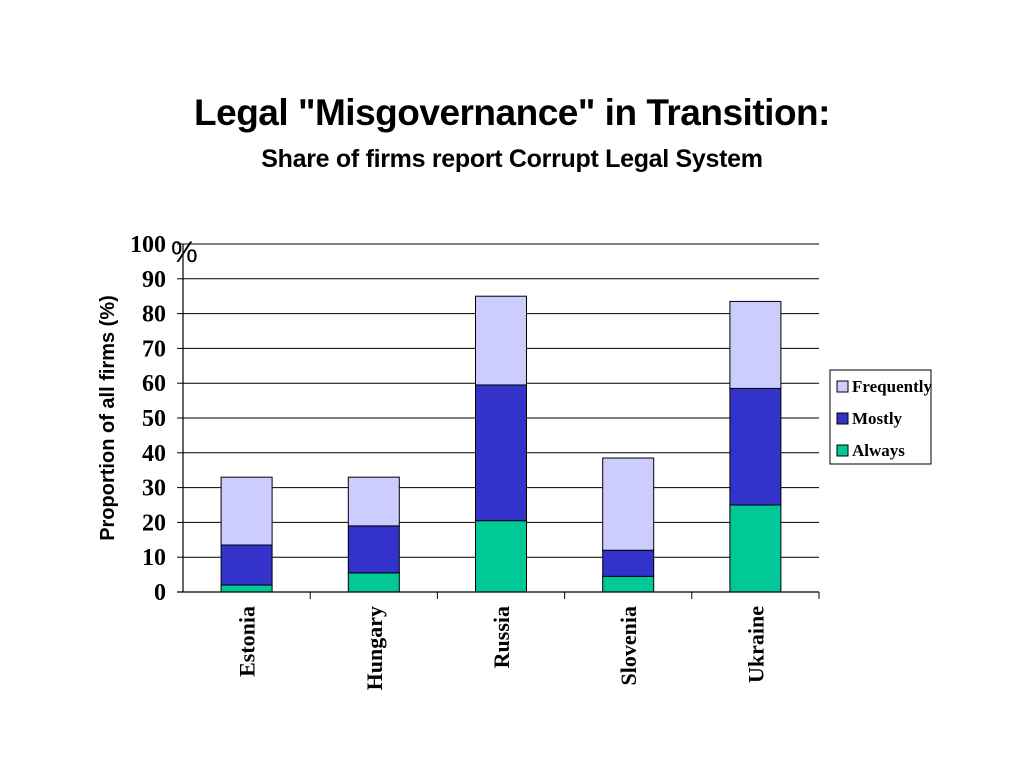 The image size is (1024, 768). Describe the element at coordinates (154, 454) in the screenshot. I see `y-tick-label: 40` at that location.